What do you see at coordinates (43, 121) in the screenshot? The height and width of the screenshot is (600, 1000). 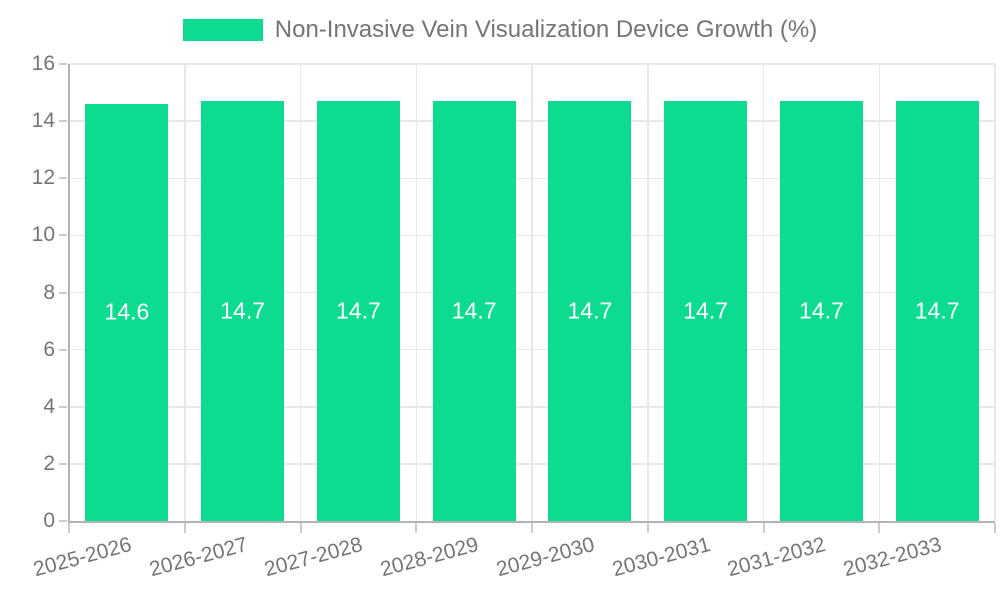 I see `y-axis-tick-label: 14` at bounding box center [43, 121].